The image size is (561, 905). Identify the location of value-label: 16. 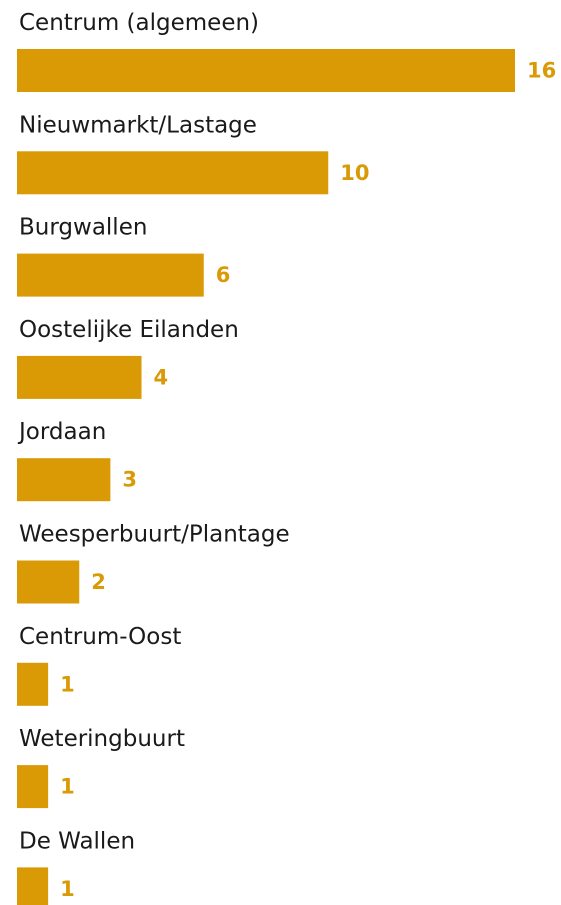
(541, 71).